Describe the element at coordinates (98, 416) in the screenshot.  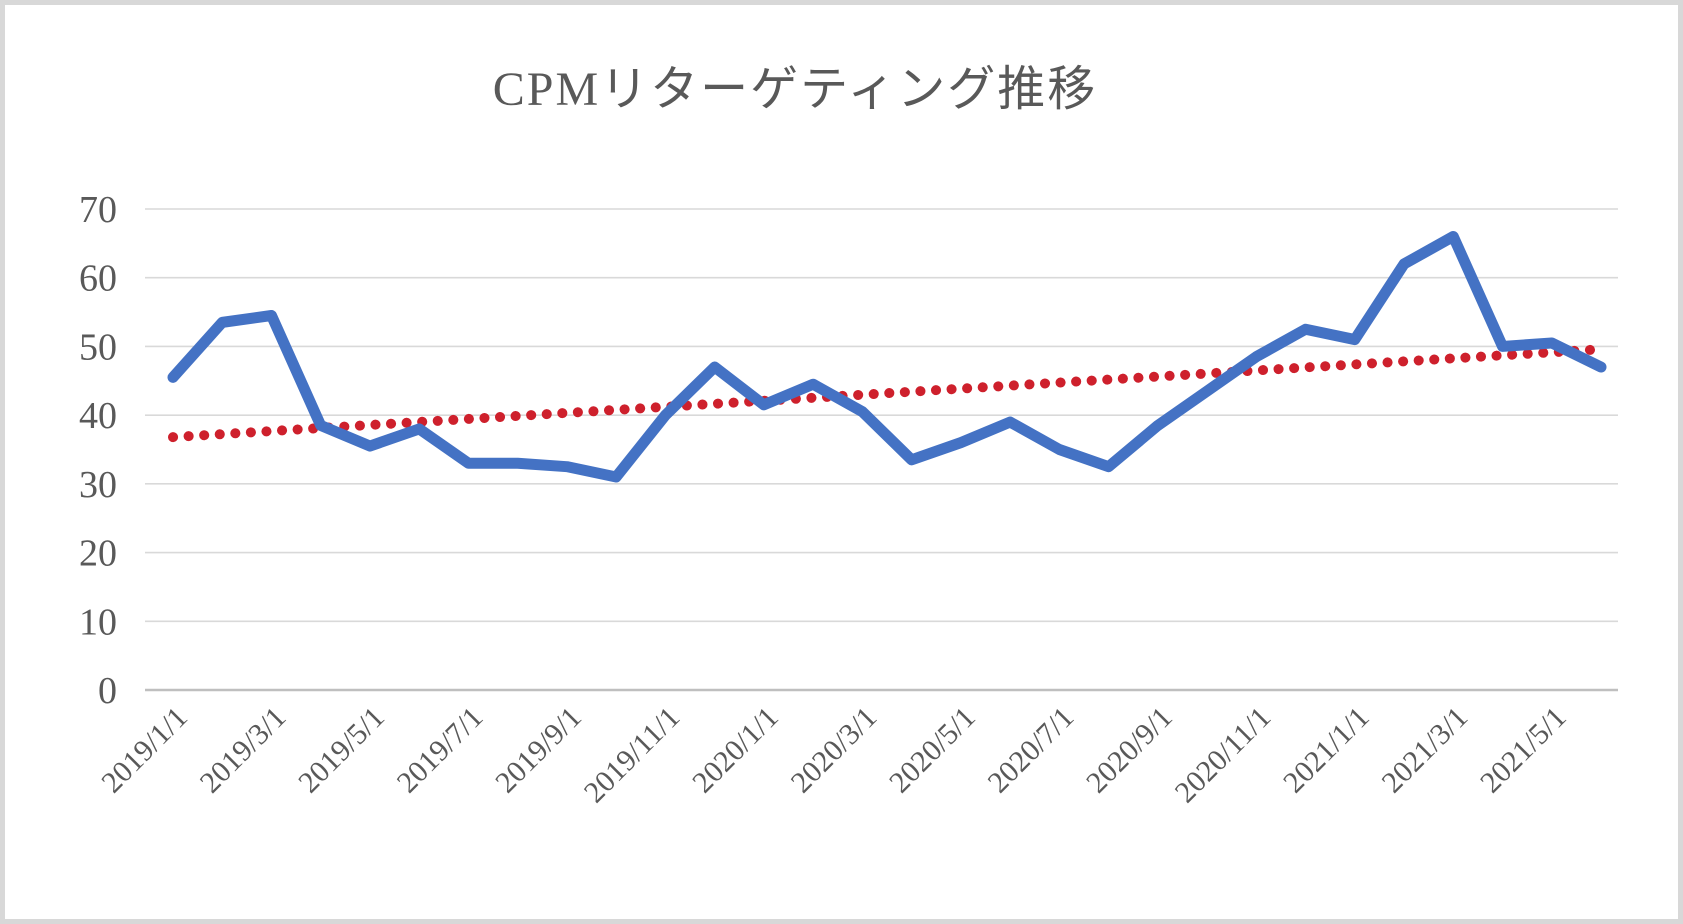
I see `y-tick-label: 40` at that location.